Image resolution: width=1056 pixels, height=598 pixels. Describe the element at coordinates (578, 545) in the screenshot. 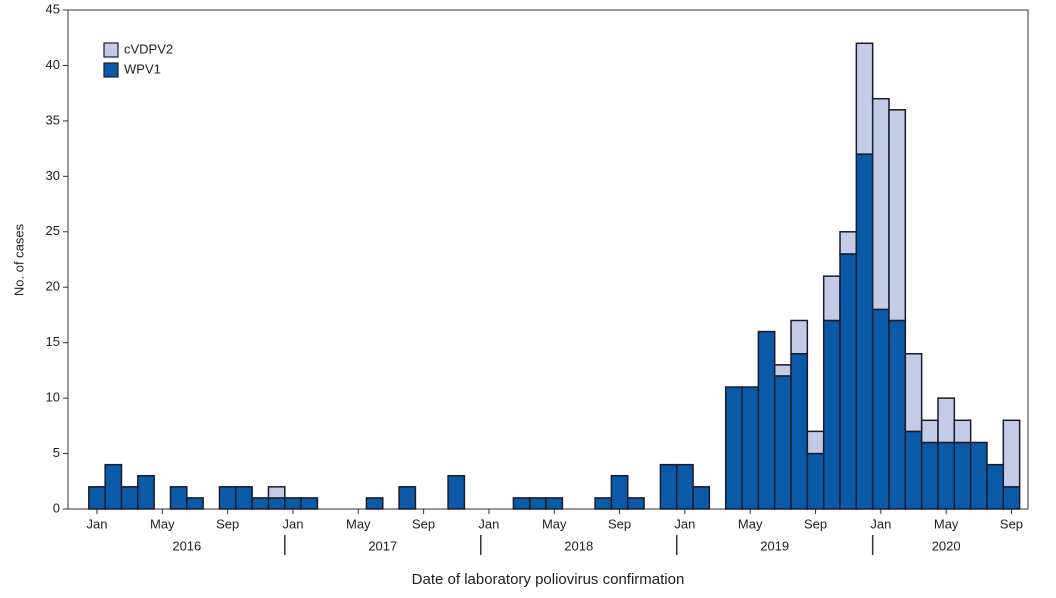

I see `year-label: 2018` at that location.